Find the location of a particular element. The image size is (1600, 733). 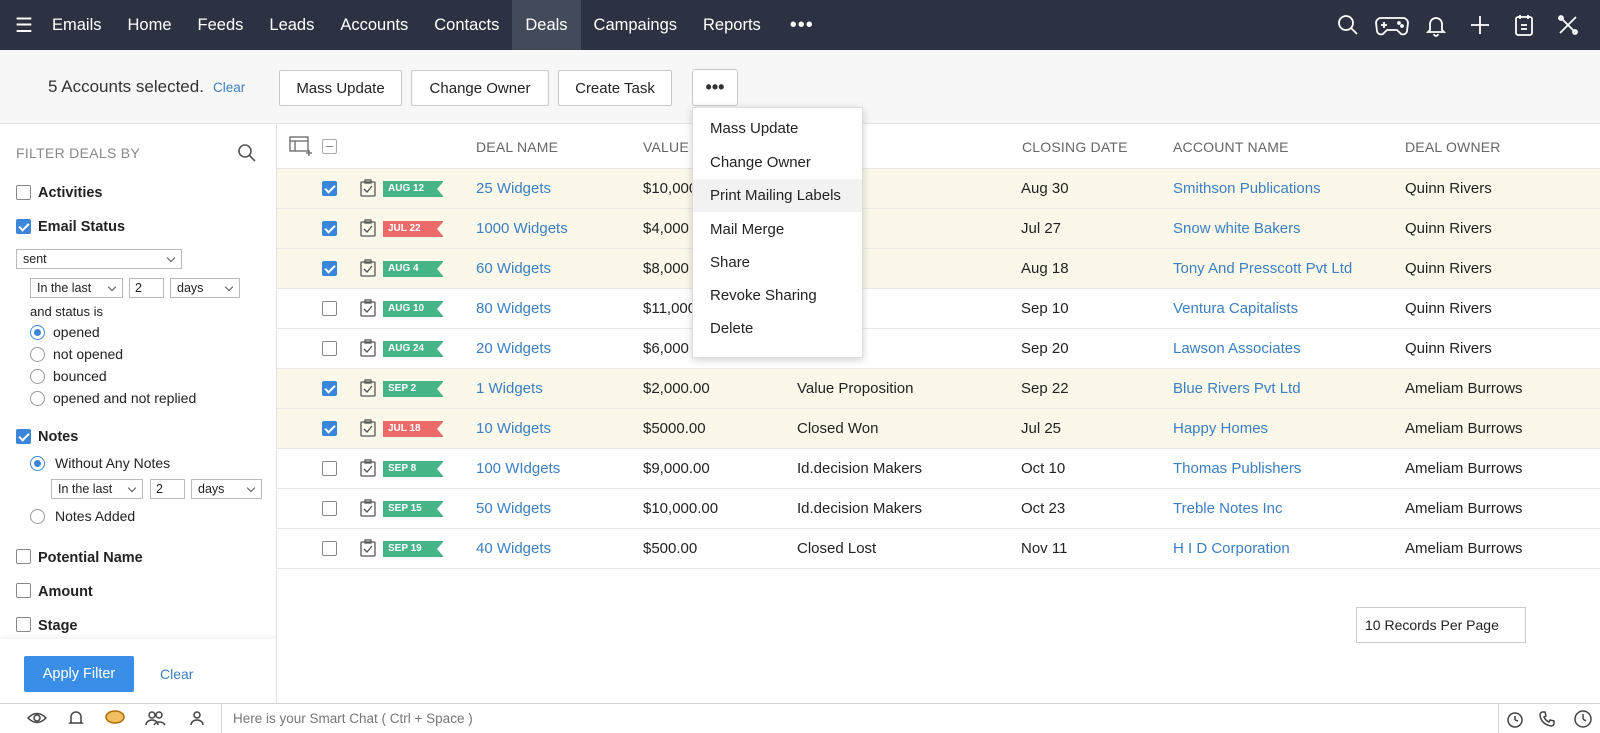

notes-period-unit-select: days is located at coordinates (226, 489).